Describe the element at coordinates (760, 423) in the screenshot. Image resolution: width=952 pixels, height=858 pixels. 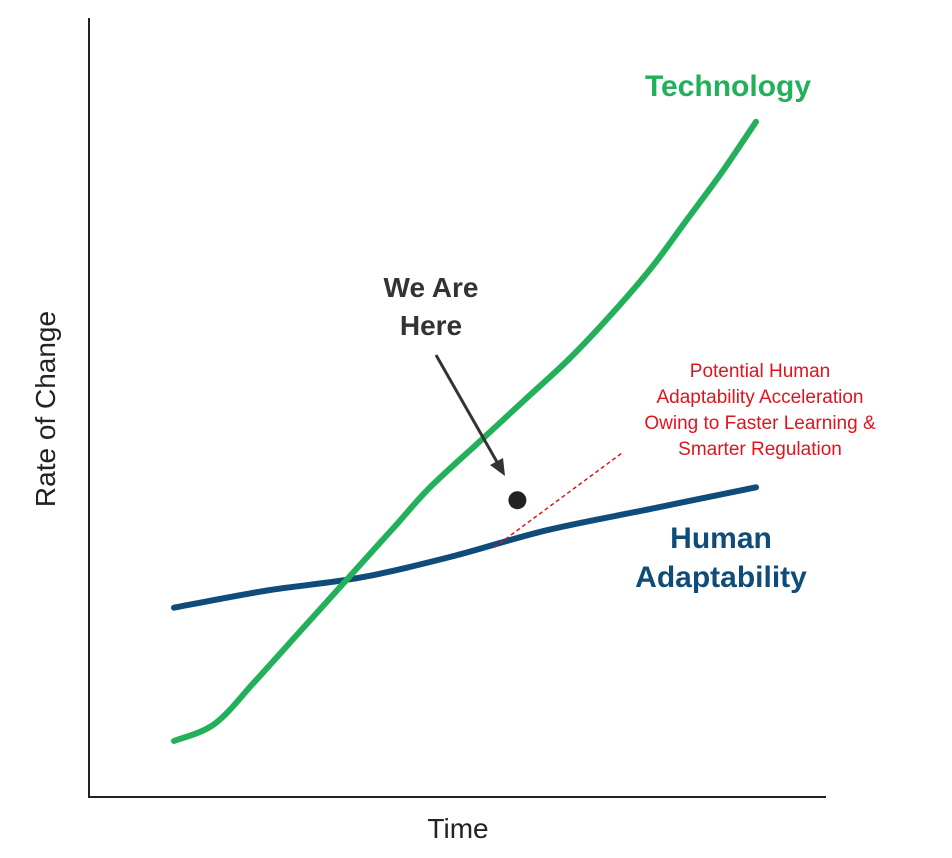
I see `projection-label-line-3: Owing to Faster Learning &` at that location.